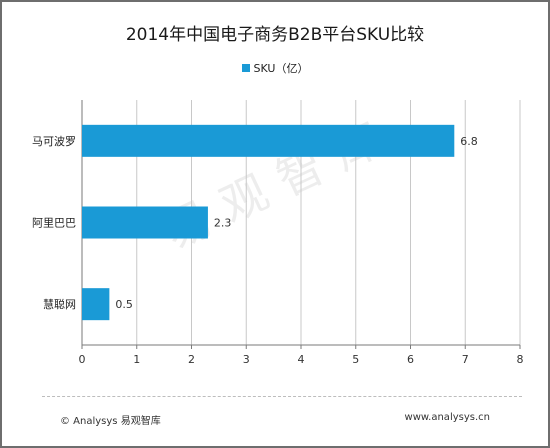 Image resolution: width=550 pixels, height=448 pixels. Describe the element at coordinates (245, 68) in the screenshot. I see `legend-swatch` at that location.